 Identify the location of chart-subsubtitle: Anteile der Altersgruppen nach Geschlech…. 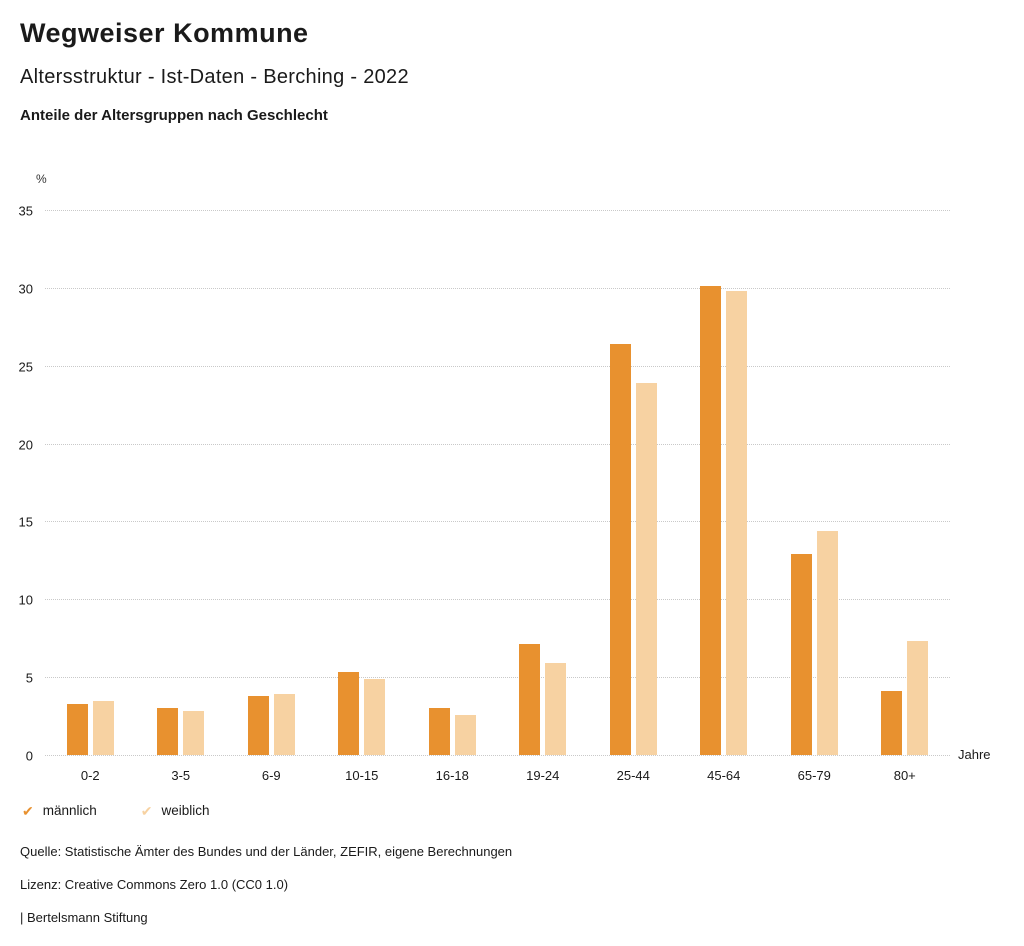
(174, 115).